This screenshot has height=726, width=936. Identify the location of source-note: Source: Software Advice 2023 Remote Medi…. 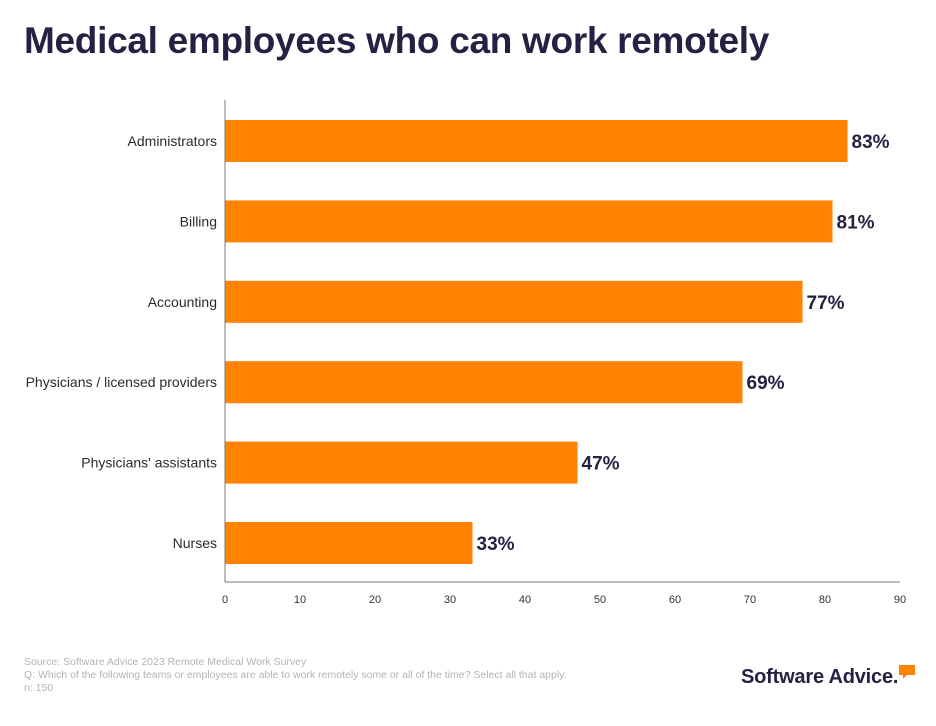
(165, 662).